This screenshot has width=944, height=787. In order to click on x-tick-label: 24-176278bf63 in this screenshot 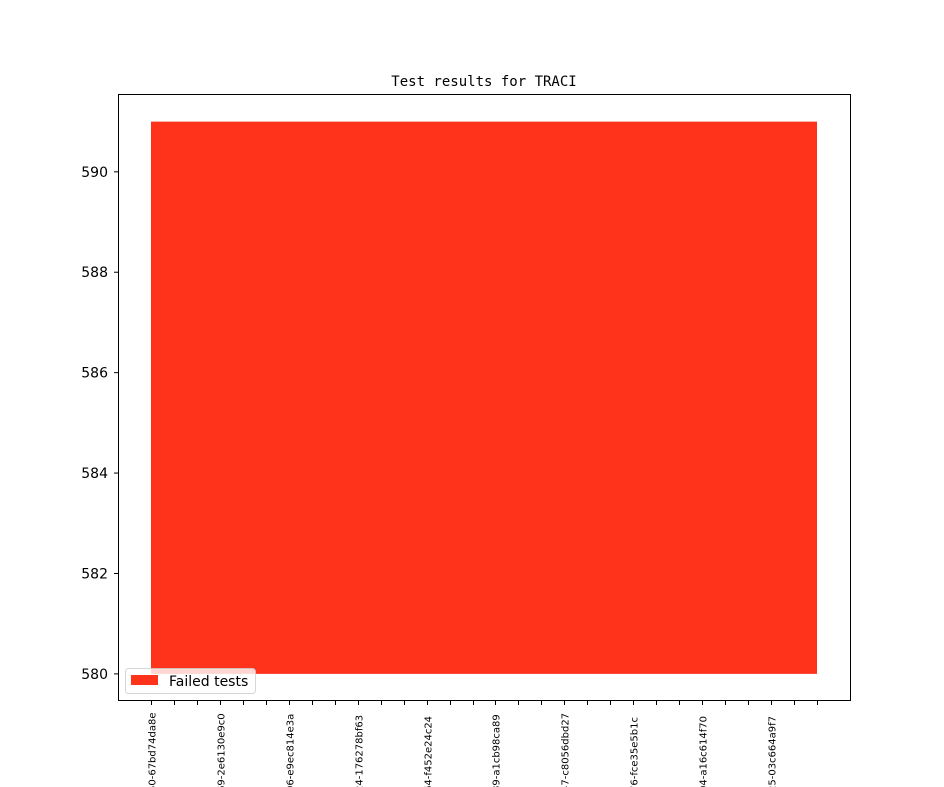, I will do `click(360, 751)`.